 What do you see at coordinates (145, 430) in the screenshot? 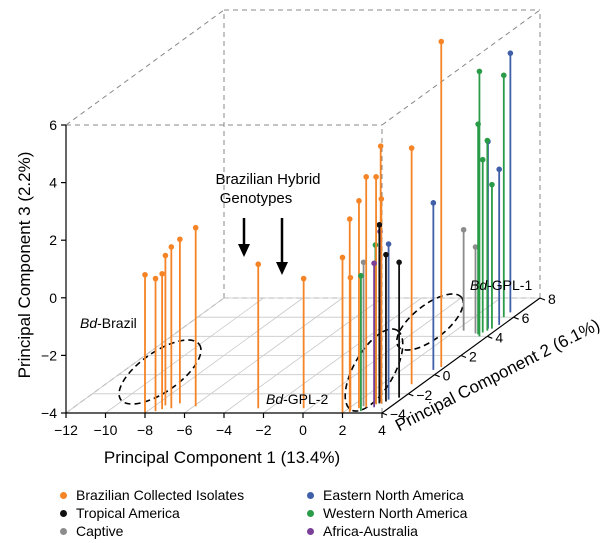
I see `x-tick-label: −8` at bounding box center [145, 430].